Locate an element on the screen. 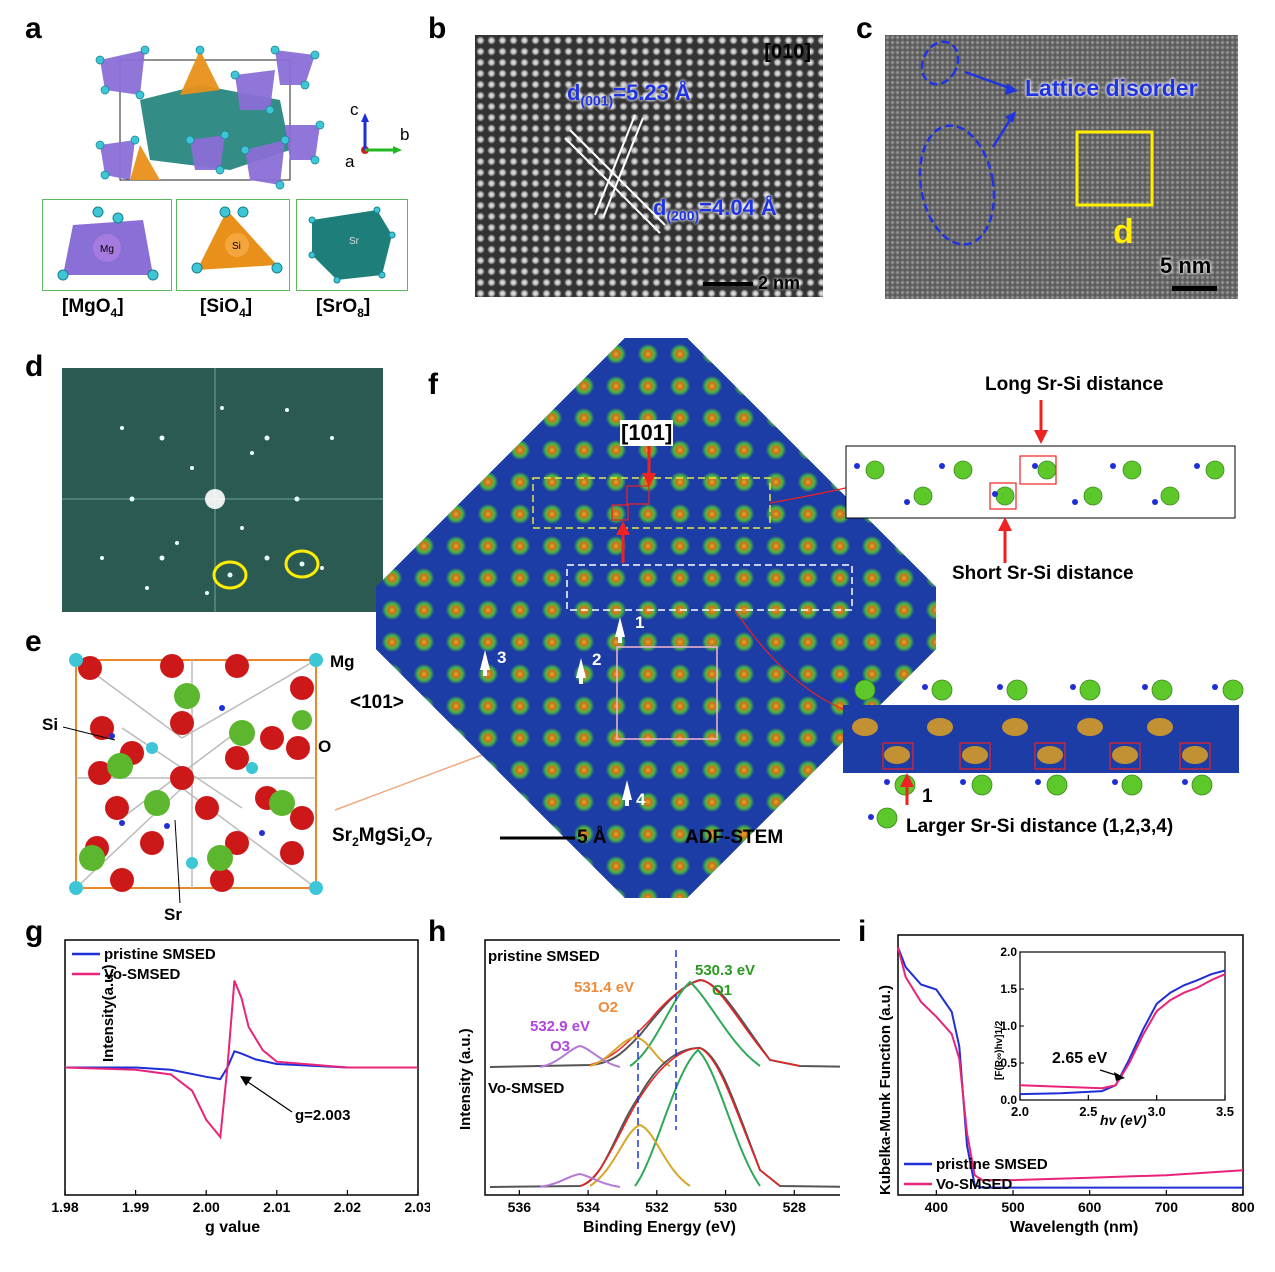  ylabel-h: Intensity (a.u.) is located at coordinates (465, 1079).